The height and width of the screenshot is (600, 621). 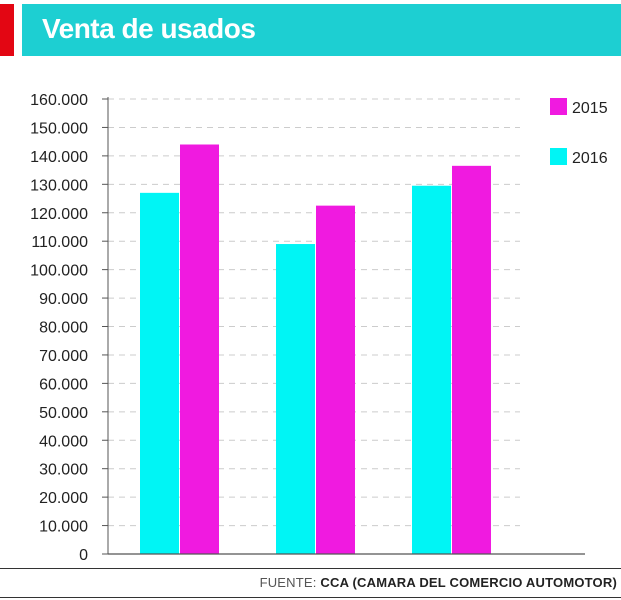 What do you see at coordinates (63, 441) in the screenshot?
I see `y-tick-label: 40.000` at bounding box center [63, 441].